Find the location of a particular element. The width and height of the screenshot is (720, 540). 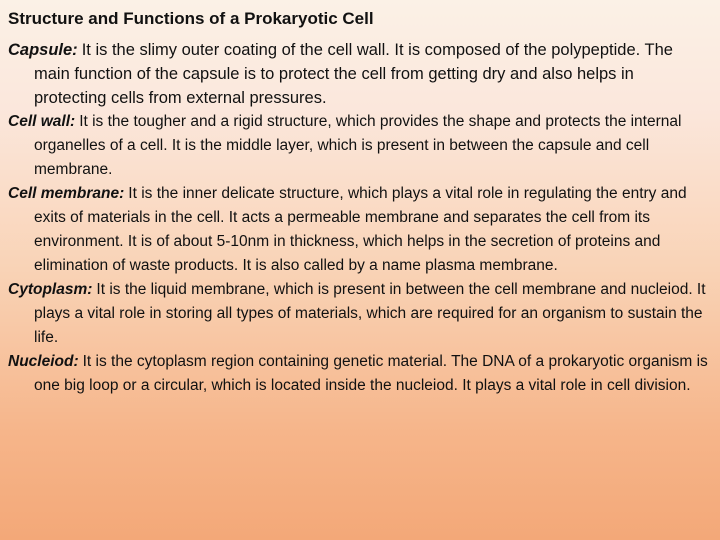

term: Capsule: is located at coordinates (43, 50).